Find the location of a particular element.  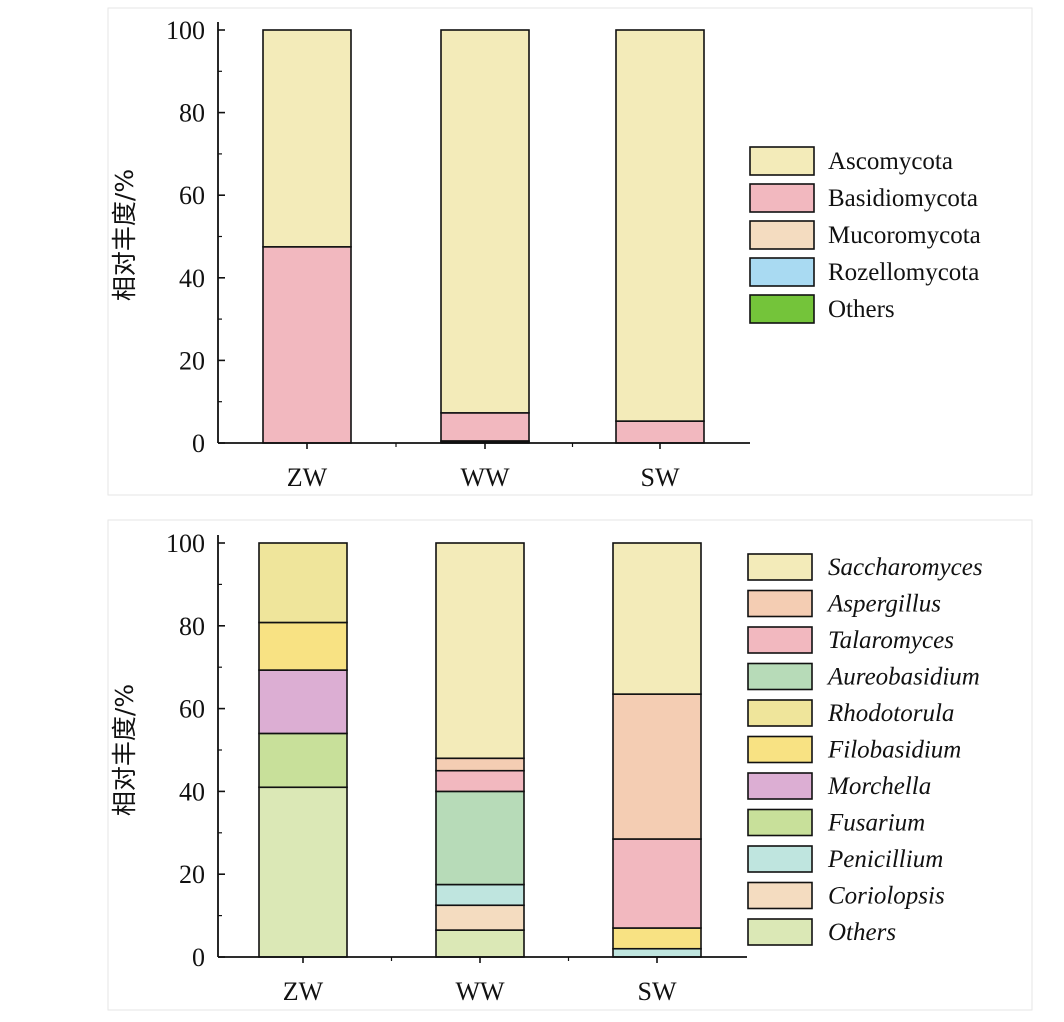

legend-label: Ascomycota is located at coordinates (890, 161).